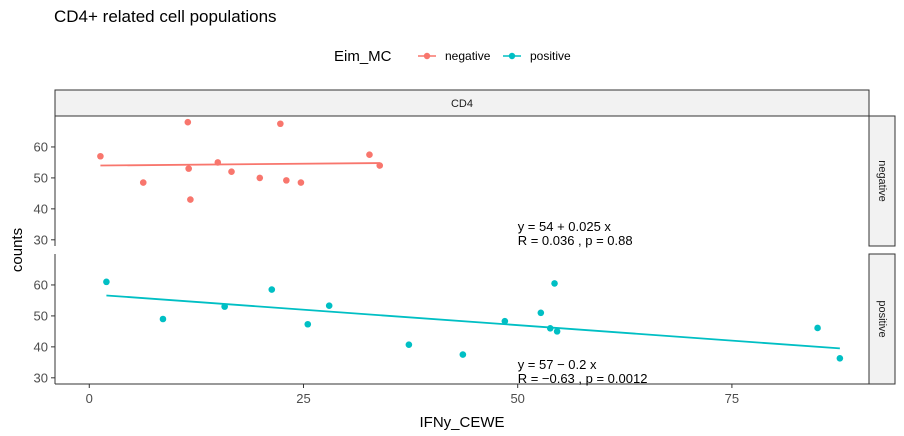 The height and width of the screenshot is (436, 904). I want to click on legend-title: Eim_MC, so click(363, 56).